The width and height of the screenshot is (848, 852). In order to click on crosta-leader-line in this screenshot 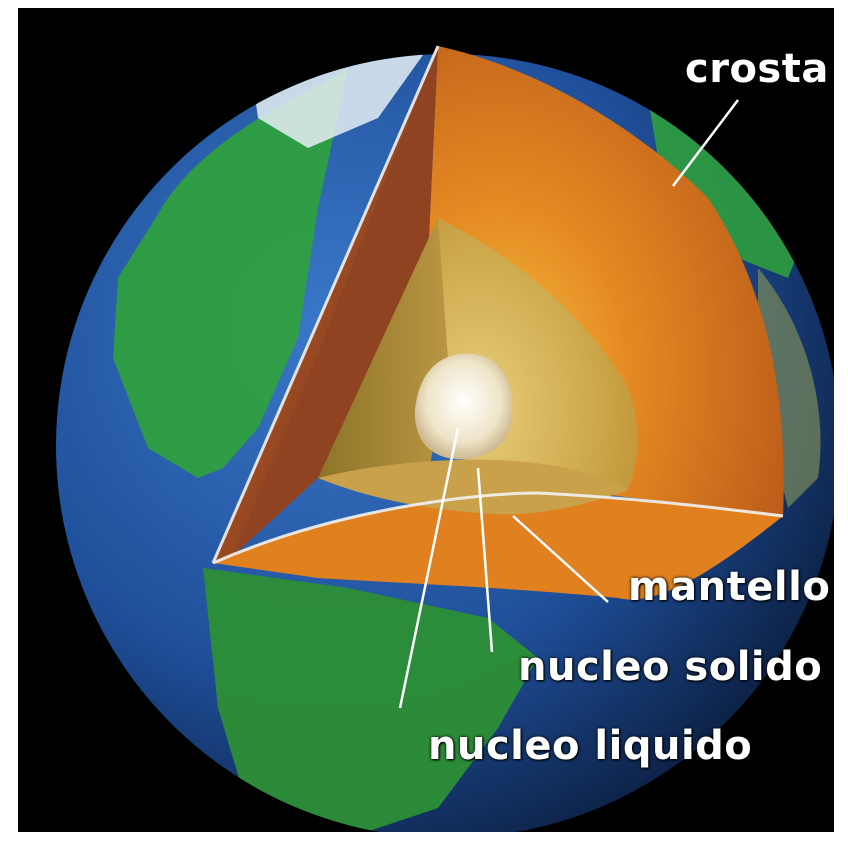, I will do `click(705, 143)`.